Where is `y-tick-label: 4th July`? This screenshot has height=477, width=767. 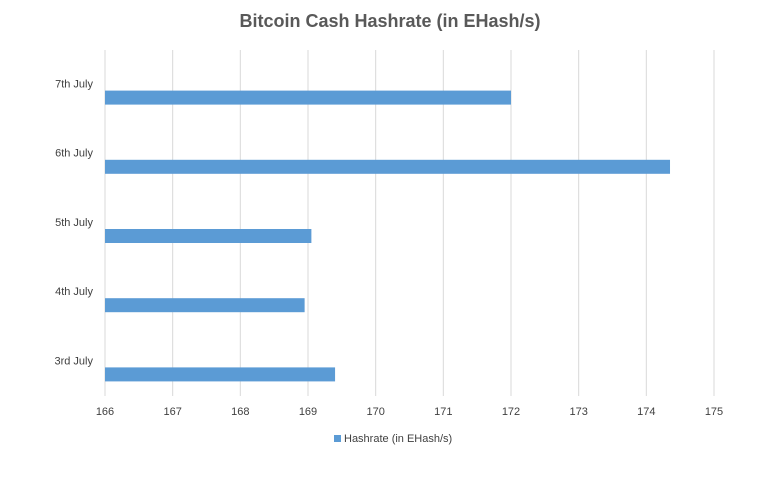 y-tick-label: 4th July is located at coordinates (74, 292).